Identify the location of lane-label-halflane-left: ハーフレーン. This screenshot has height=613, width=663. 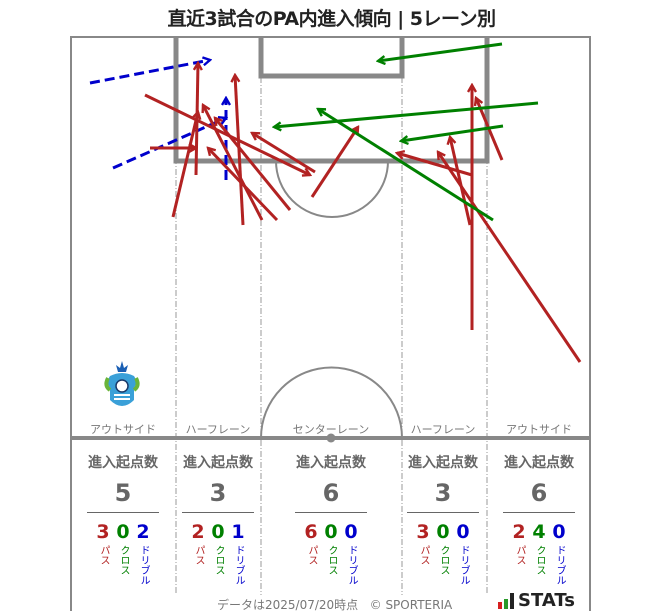
(218, 429).